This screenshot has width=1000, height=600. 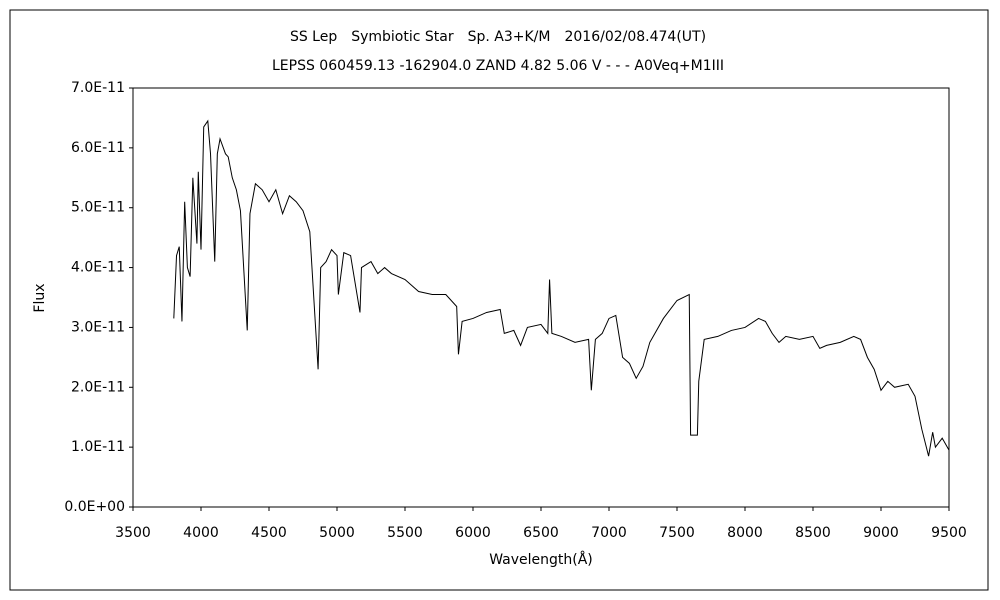 What do you see at coordinates (541, 533) in the screenshot?
I see `x-tick-label: 6500` at bounding box center [541, 533].